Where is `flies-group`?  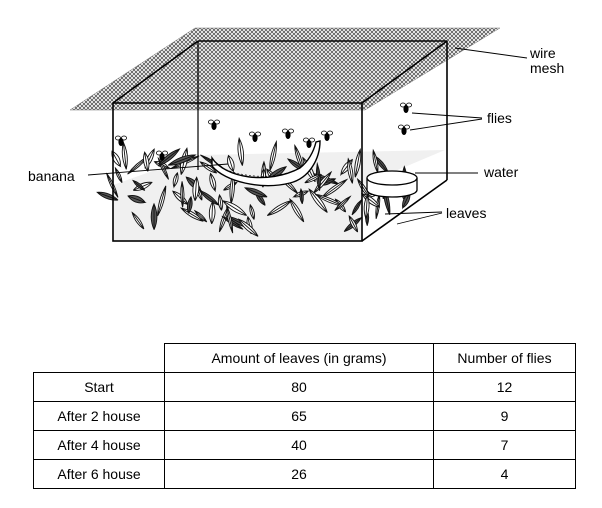
flies-group is located at coordinates (263, 131).